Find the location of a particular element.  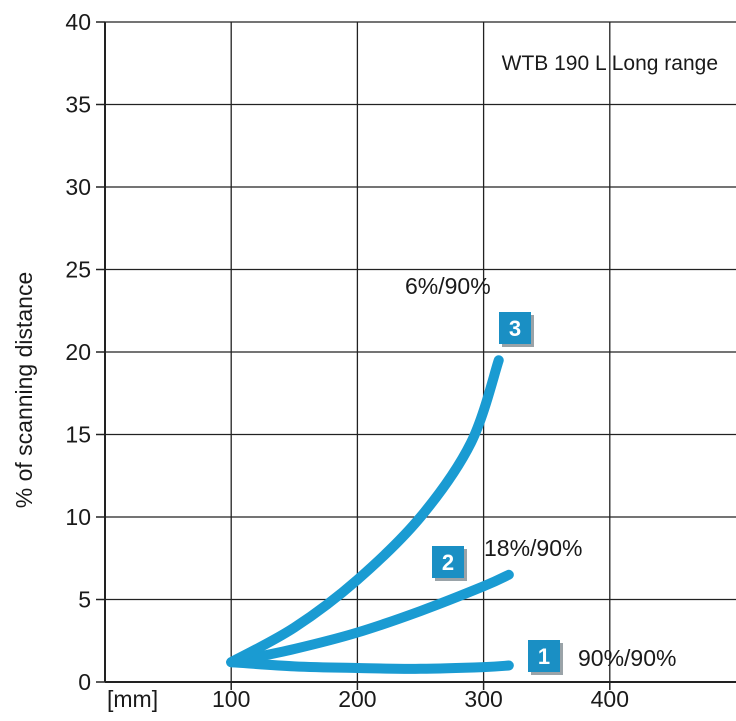

series-label-1: 90%/90% is located at coordinates (627, 658).